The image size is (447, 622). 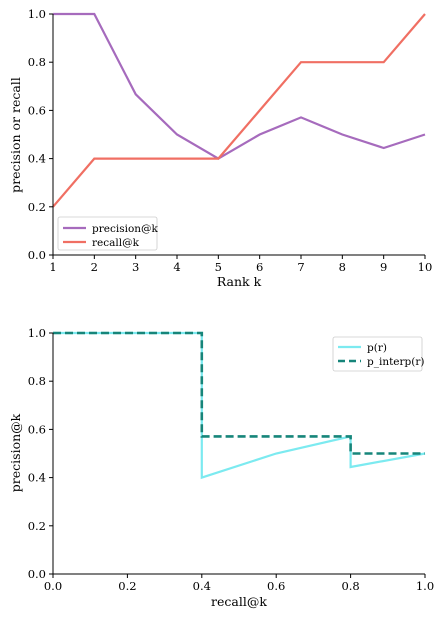 What do you see at coordinates (127, 586) in the screenshot?
I see `chart2-x-tick-label: 0.2` at bounding box center [127, 586].